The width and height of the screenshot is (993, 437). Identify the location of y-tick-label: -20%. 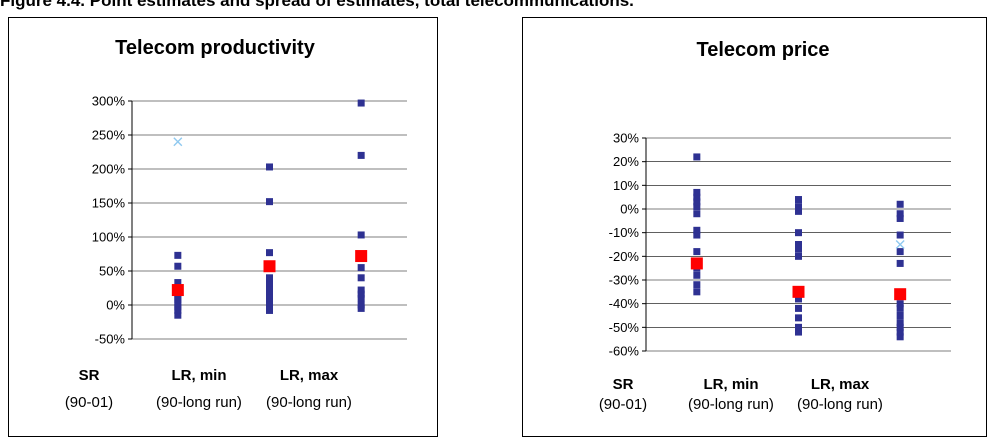
(624, 256).